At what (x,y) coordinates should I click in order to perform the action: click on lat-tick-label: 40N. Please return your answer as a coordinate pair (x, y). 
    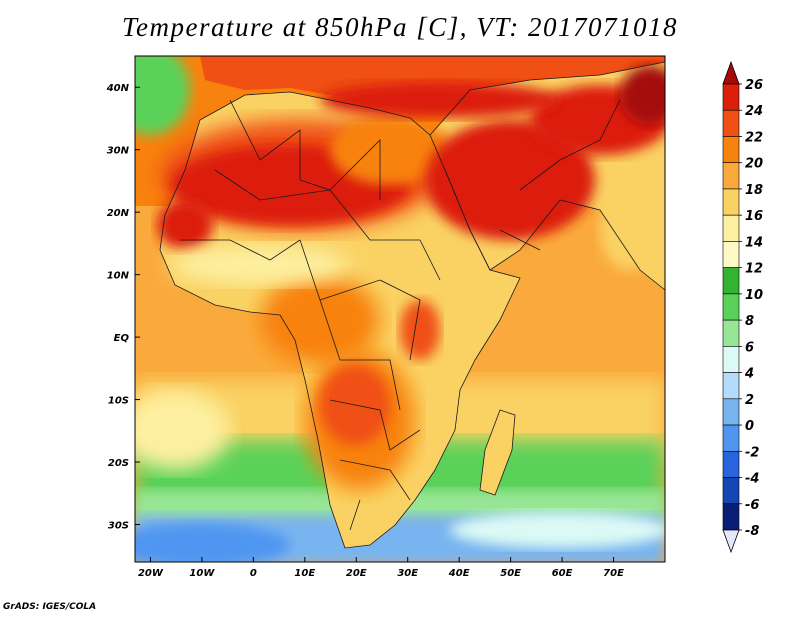
    Looking at the image, I should click on (118, 88).